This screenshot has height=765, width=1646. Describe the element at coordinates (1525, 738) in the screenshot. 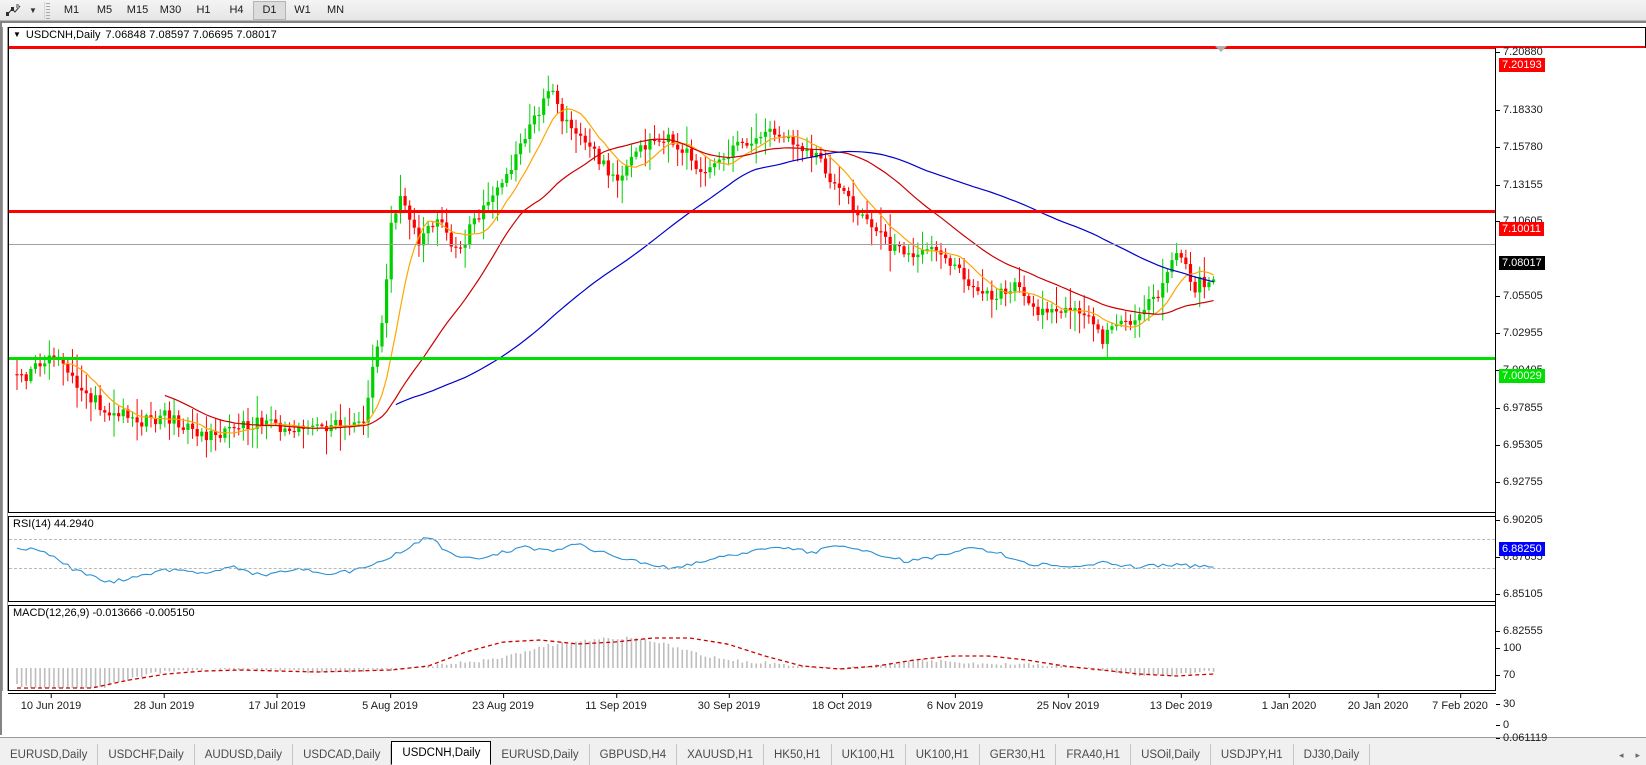

I see `macd-tick-label: 0.061119` at that location.